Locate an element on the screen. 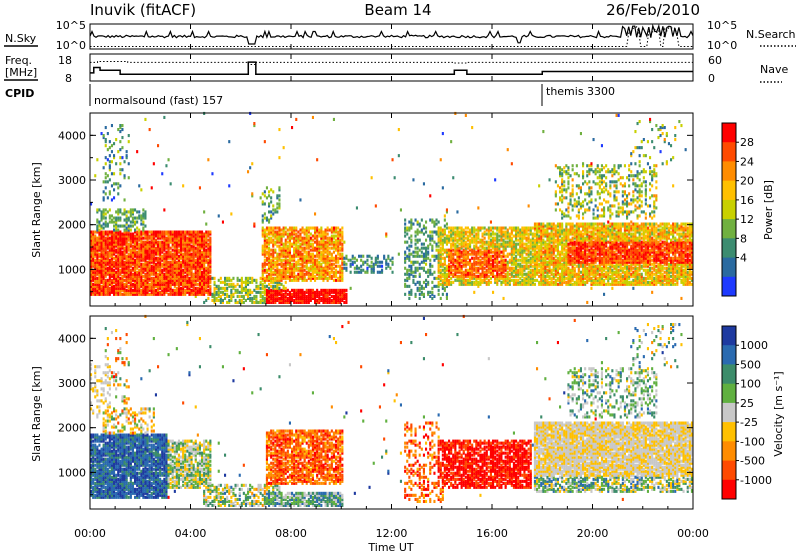 This screenshot has height=558, width=800. cpid-segment-0: normalsound (fast) 157 is located at coordinates (158, 100).